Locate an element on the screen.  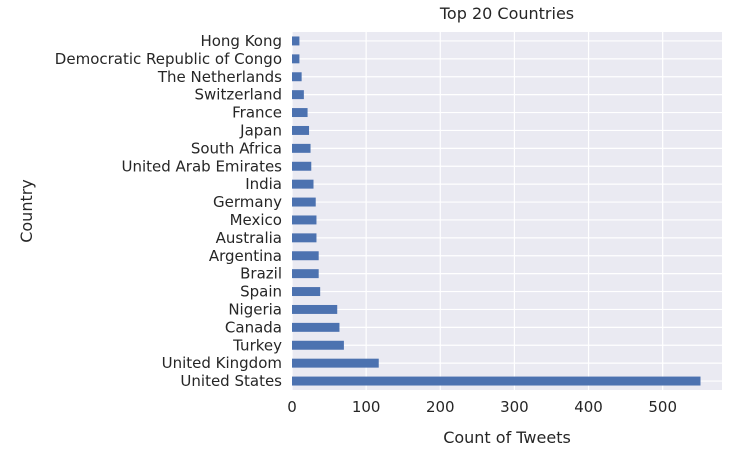
bar-south-africa is located at coordinates (301, 148).